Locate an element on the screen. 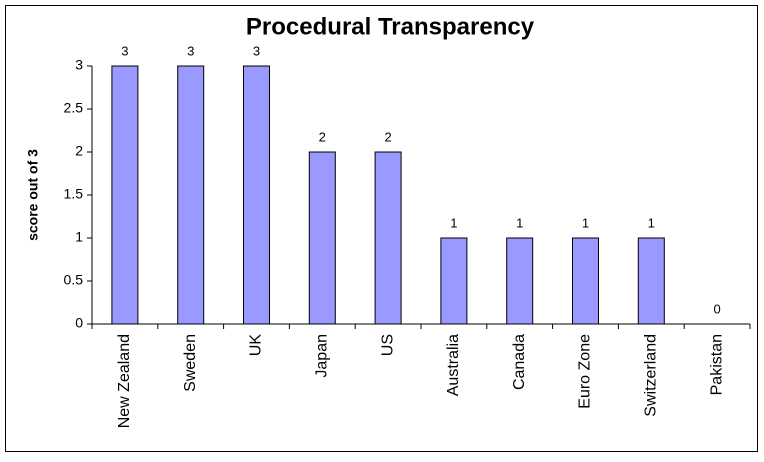 This screenshot has height=462, width=764. x-tick-label: Sweden is located at coordinates (190, 363).